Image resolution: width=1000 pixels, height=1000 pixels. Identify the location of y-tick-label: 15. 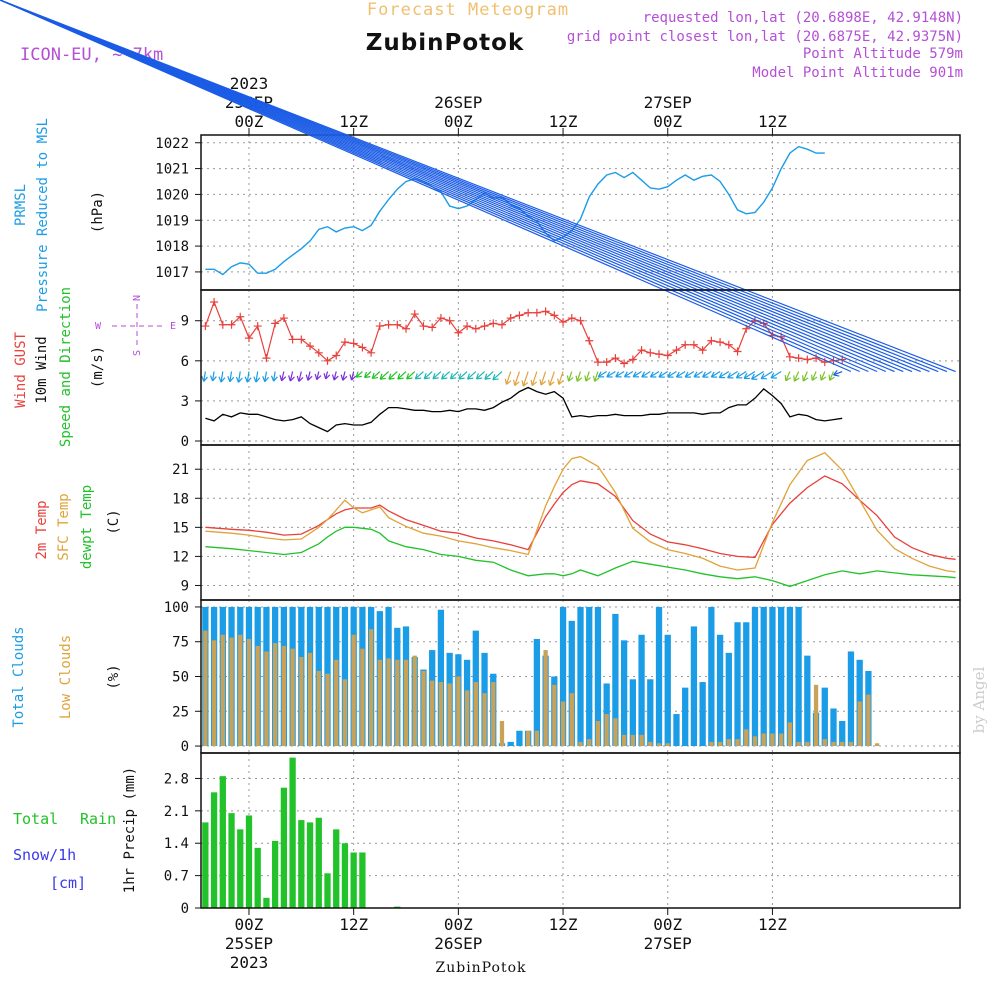
(180, 528).